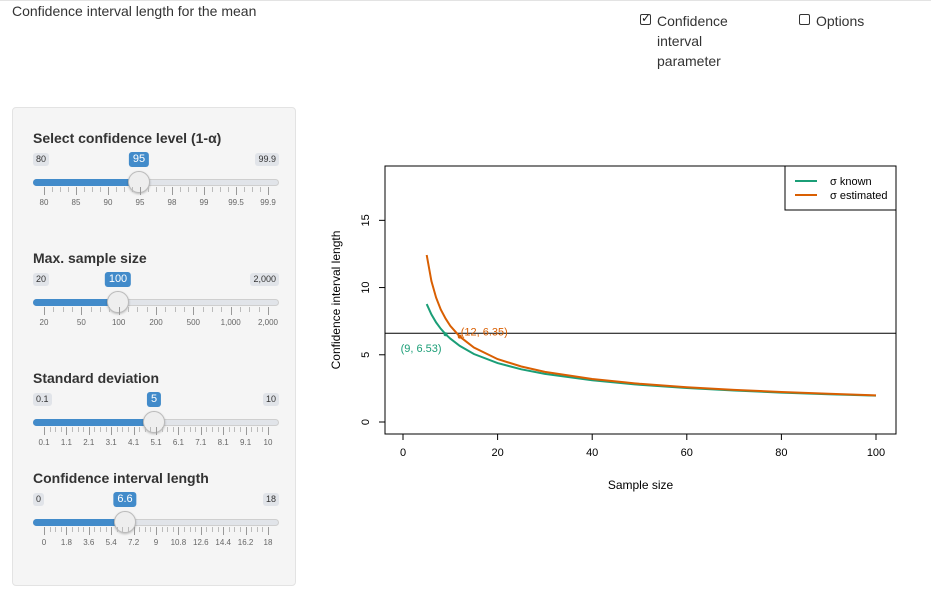 This screenshot has width=931, height=598. What do you see at coordinates (592, 453) in the screenshot?
I see `x-tick-label: 40` at bounding box center [592, 453].